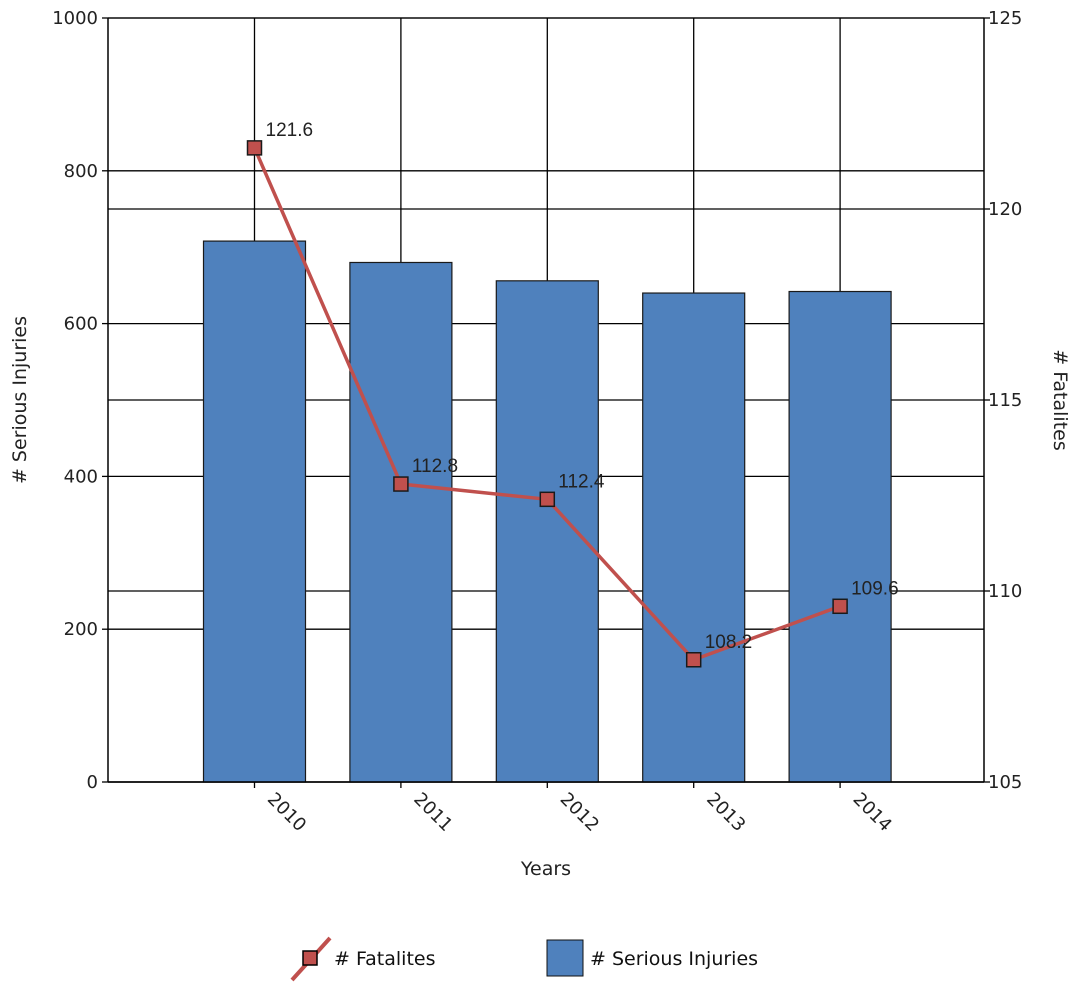 The image size is (1075, 985). Describe the element at coordinates (290, 130) in the screenshot. I see `data-label: 121.6` at that location.